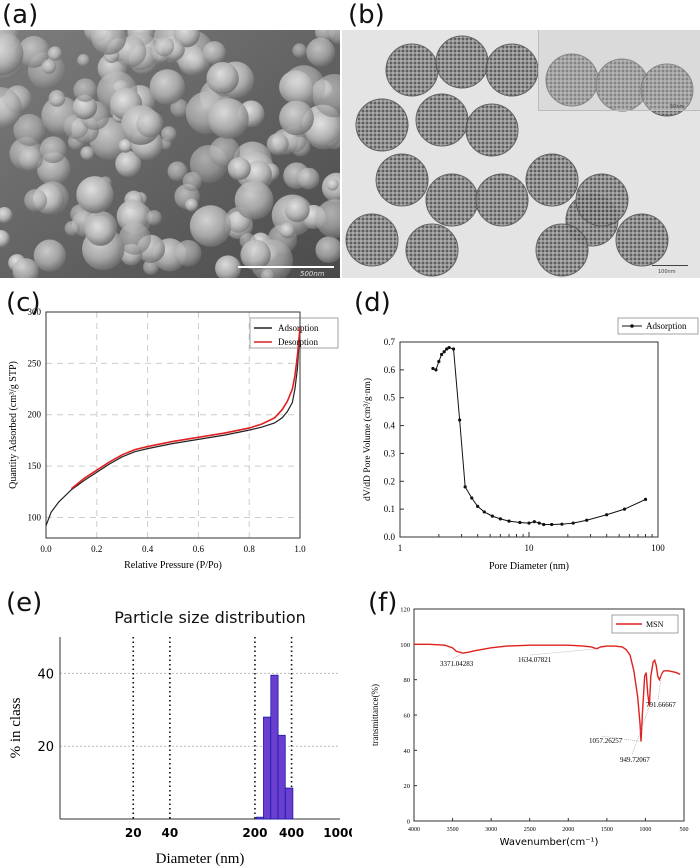 This screenshot has width=700, height=868. What do you see at coordinates (684, 830) in the screenshot?
I see `chart-f-xtick: 500` at bounding box center [684, 830].